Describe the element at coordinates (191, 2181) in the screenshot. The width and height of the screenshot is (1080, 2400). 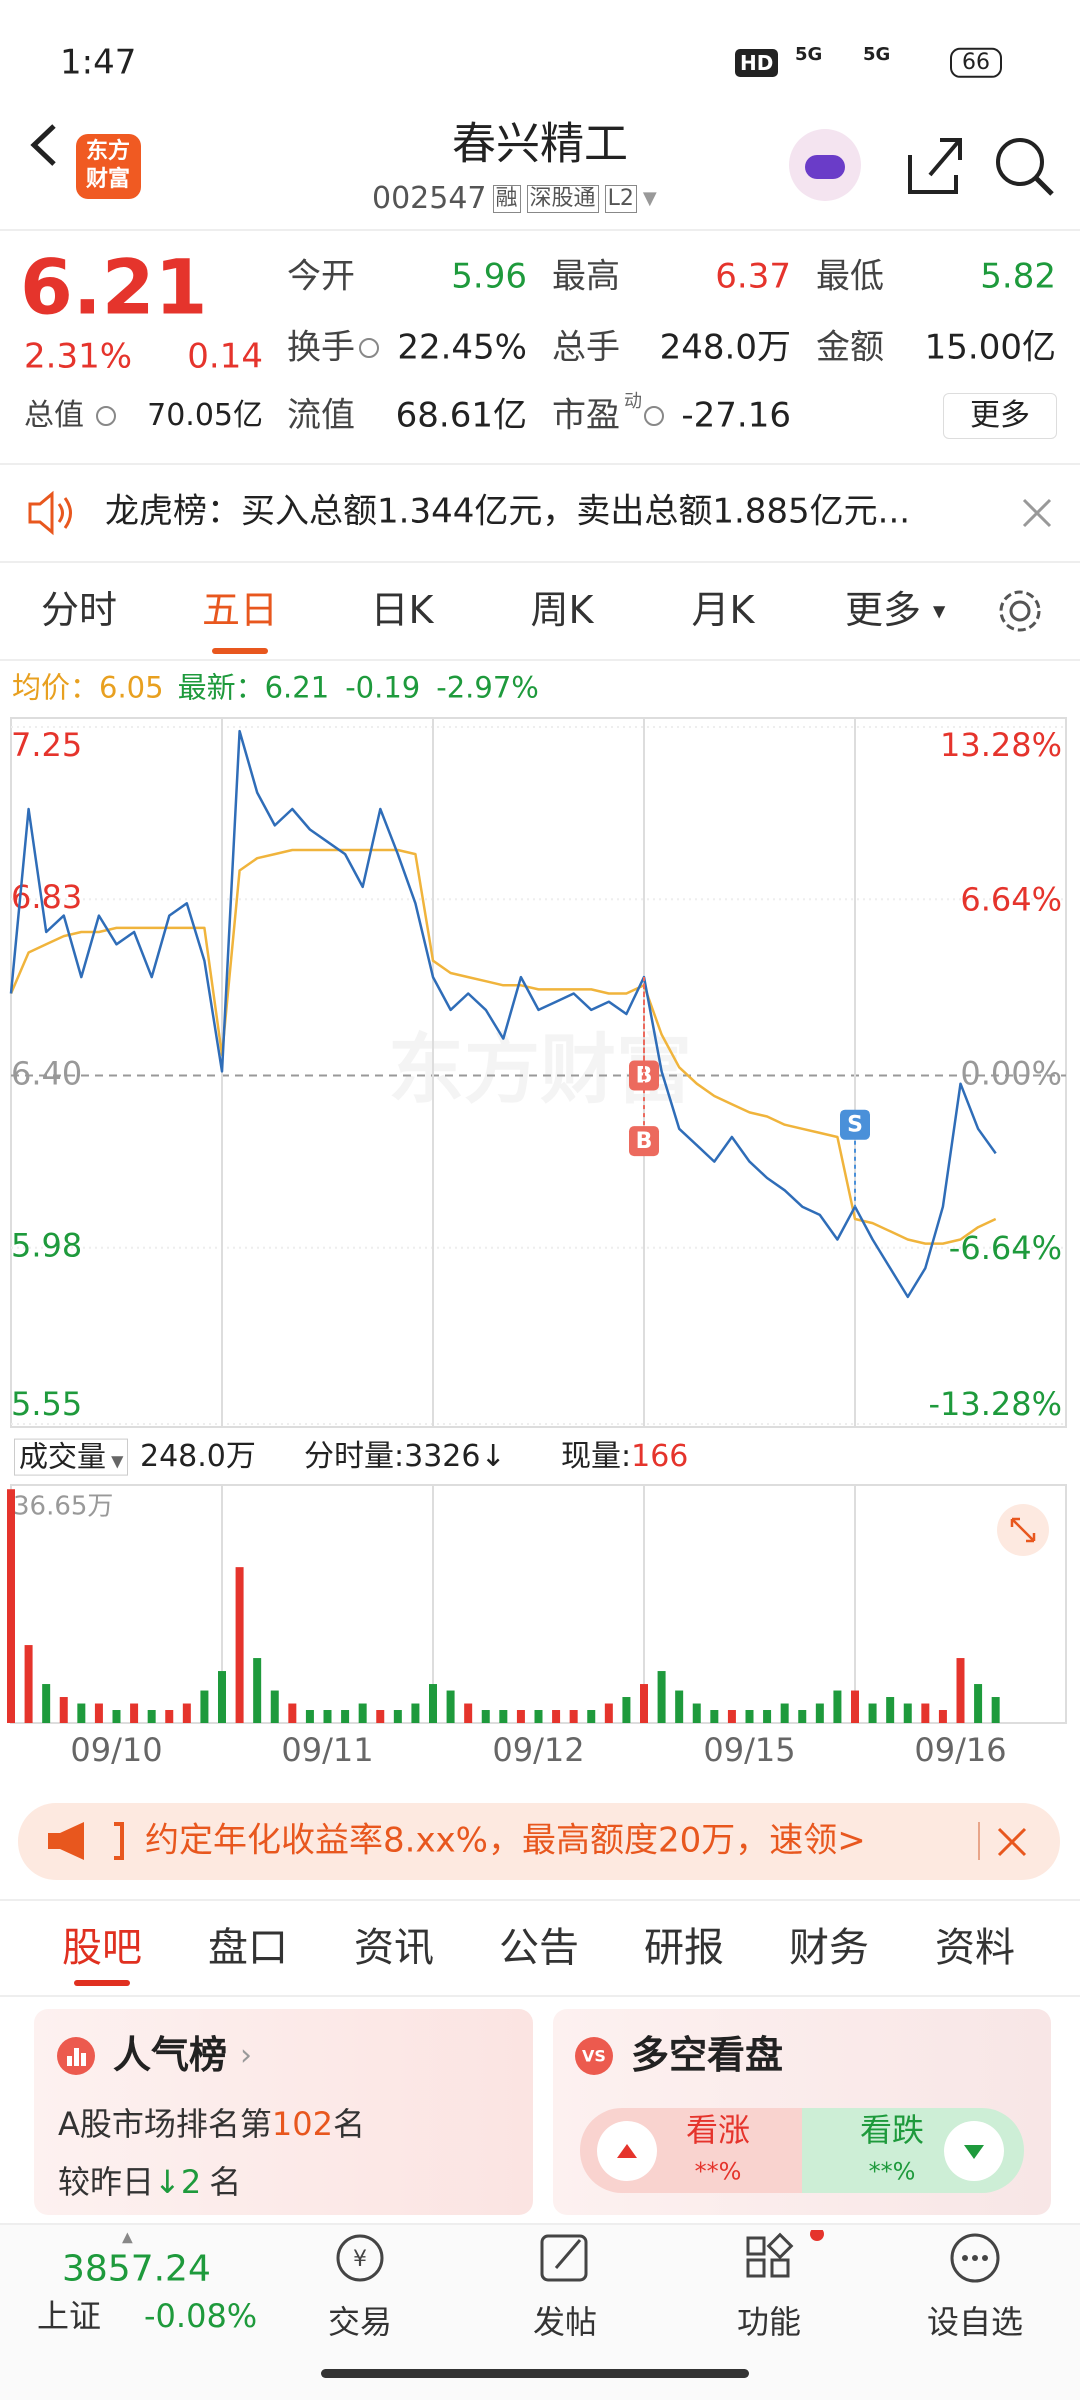
I see `rank-change-value: 2` at that location.